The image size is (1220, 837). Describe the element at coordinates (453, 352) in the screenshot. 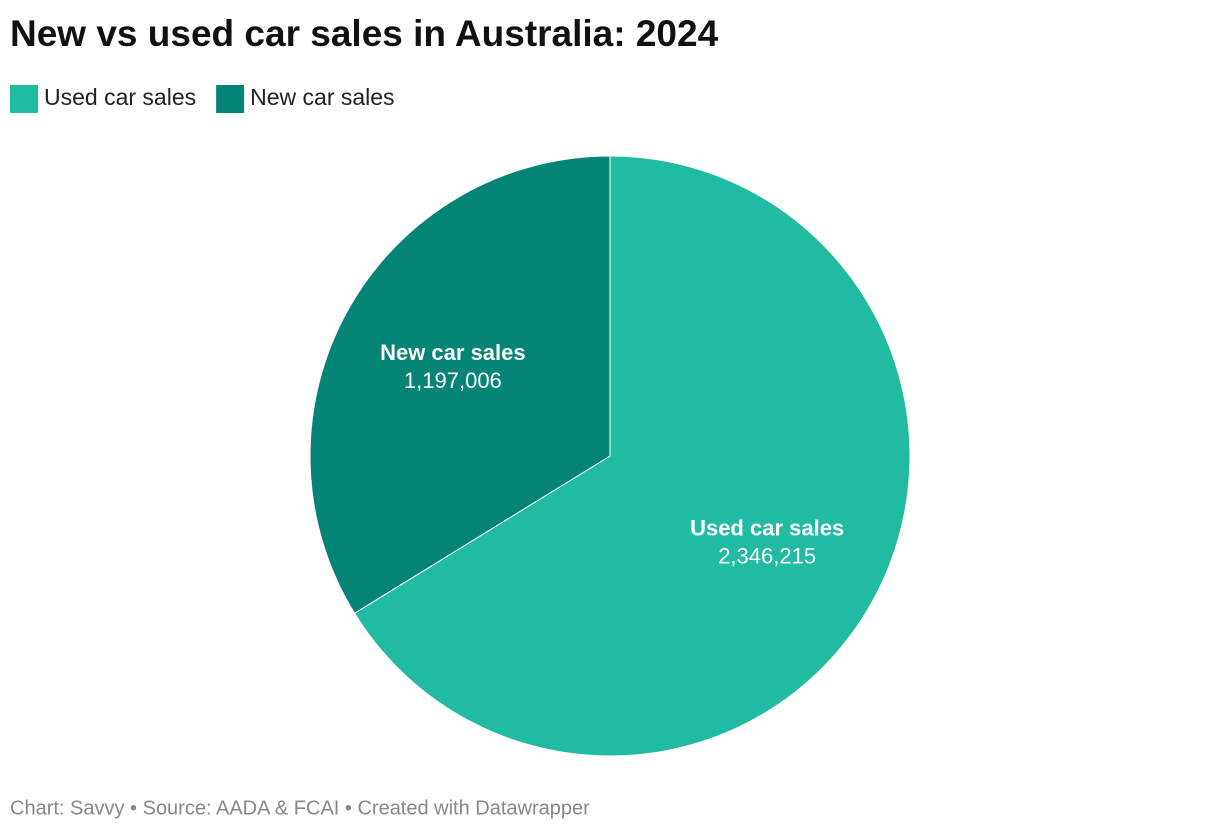

I see `slice-label: New car sales` at that location.